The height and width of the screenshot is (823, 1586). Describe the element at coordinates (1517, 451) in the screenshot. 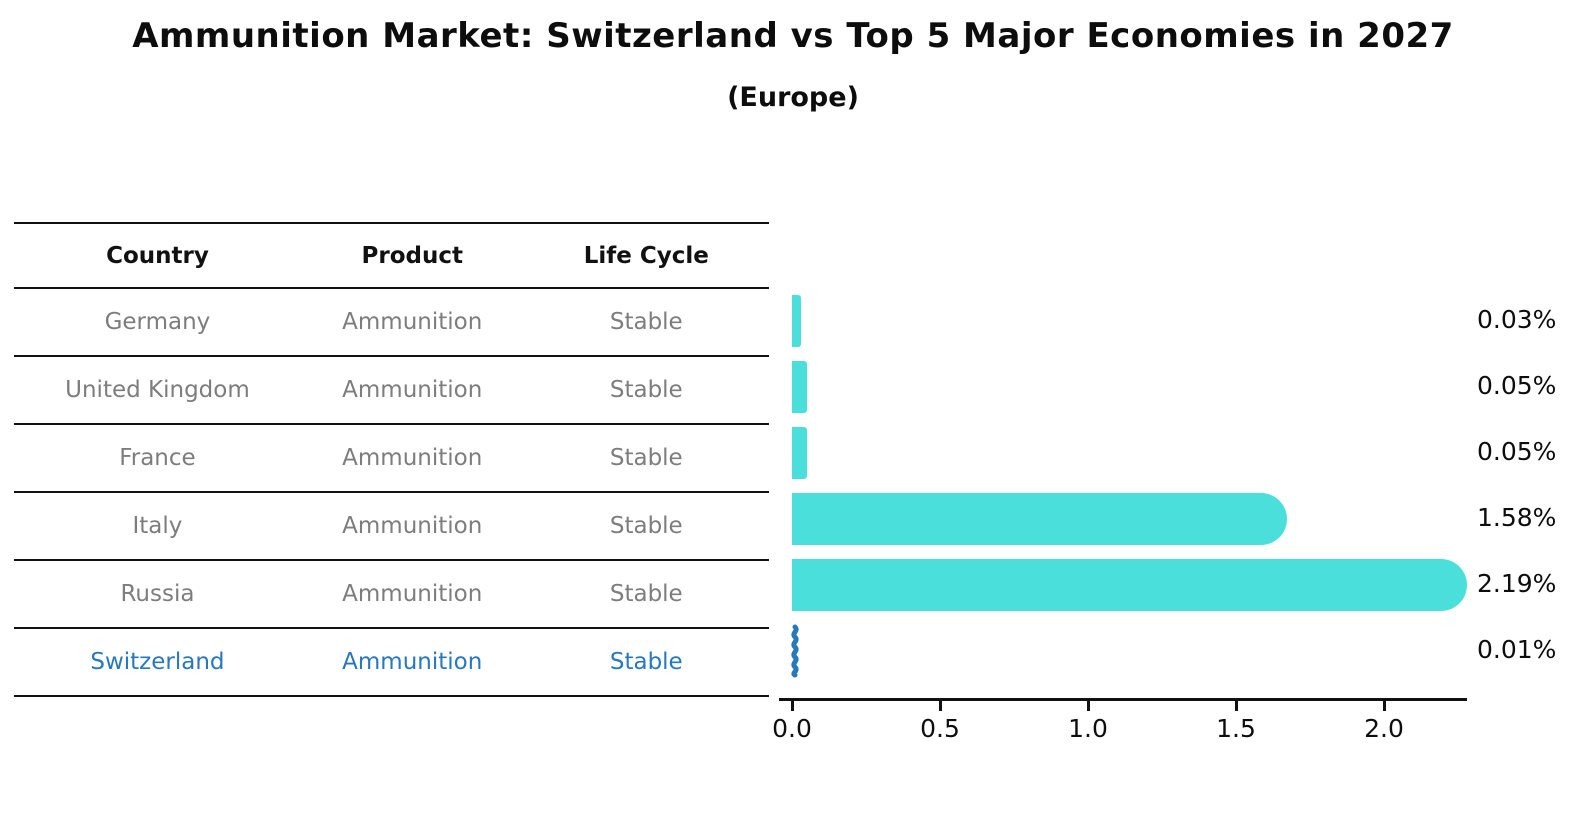

I see `value-label-france: 0.05%` at that location.